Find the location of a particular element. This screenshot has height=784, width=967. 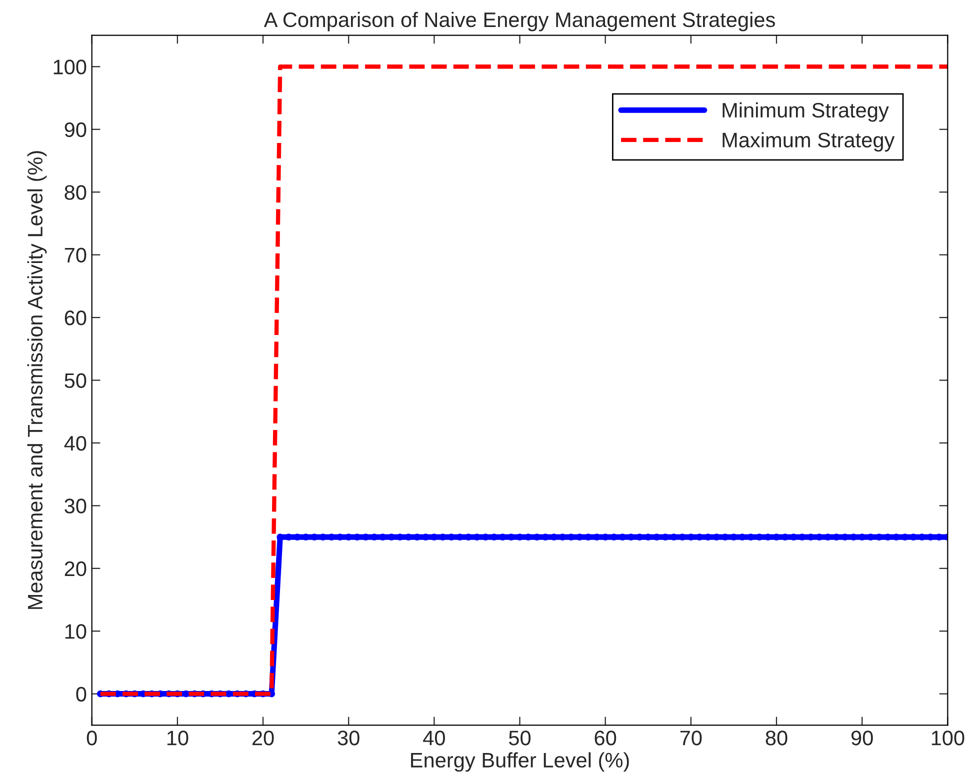

x-tick-label: 30 is located at coordinates (349, 738).